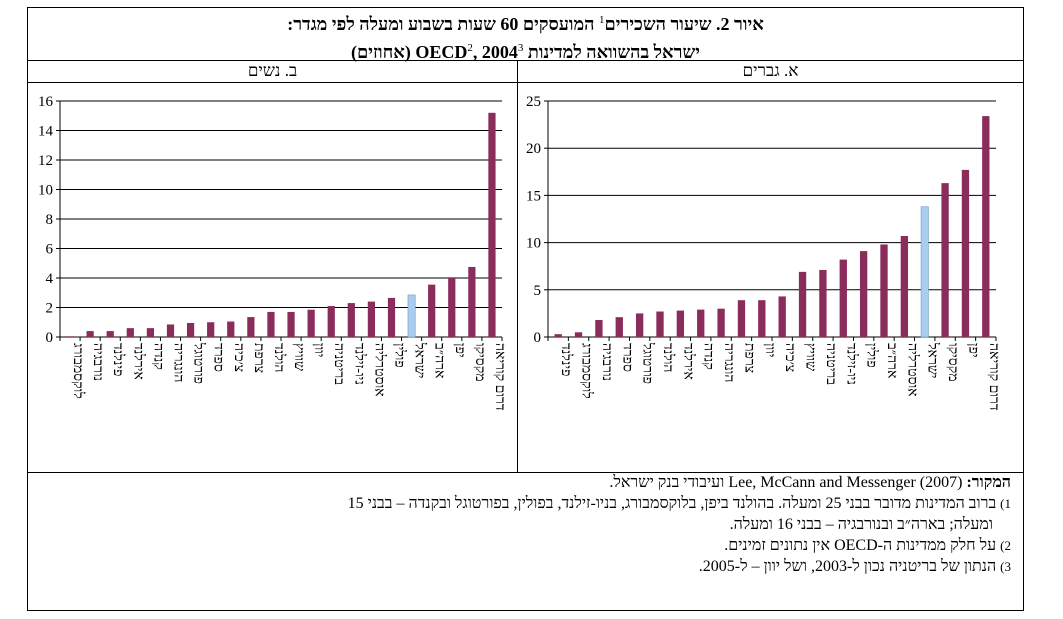  I want to click on men-x-tick-label: יוון, so click(769, 350).